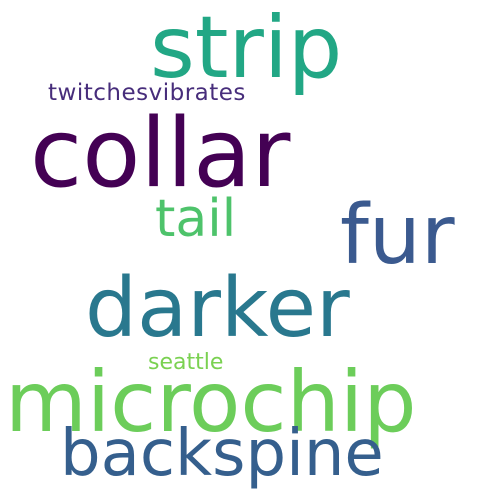 Image resolution: width=500 pixels, height=500 pixels. What do you see at coordinates (246, 49) in the screenshot?
I see `word-strip: strip` at bounding box center [246, 49].